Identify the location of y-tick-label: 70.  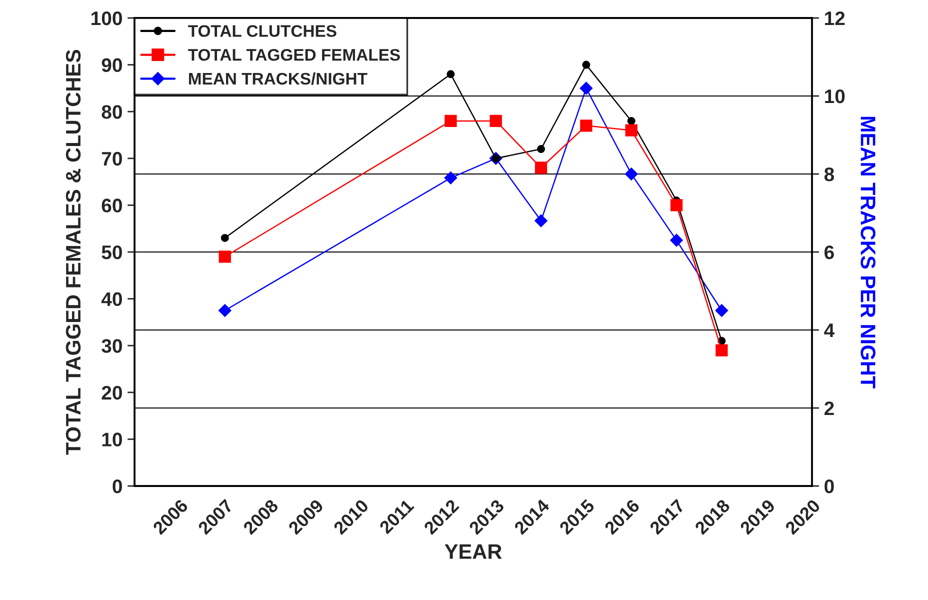
(112, 159).